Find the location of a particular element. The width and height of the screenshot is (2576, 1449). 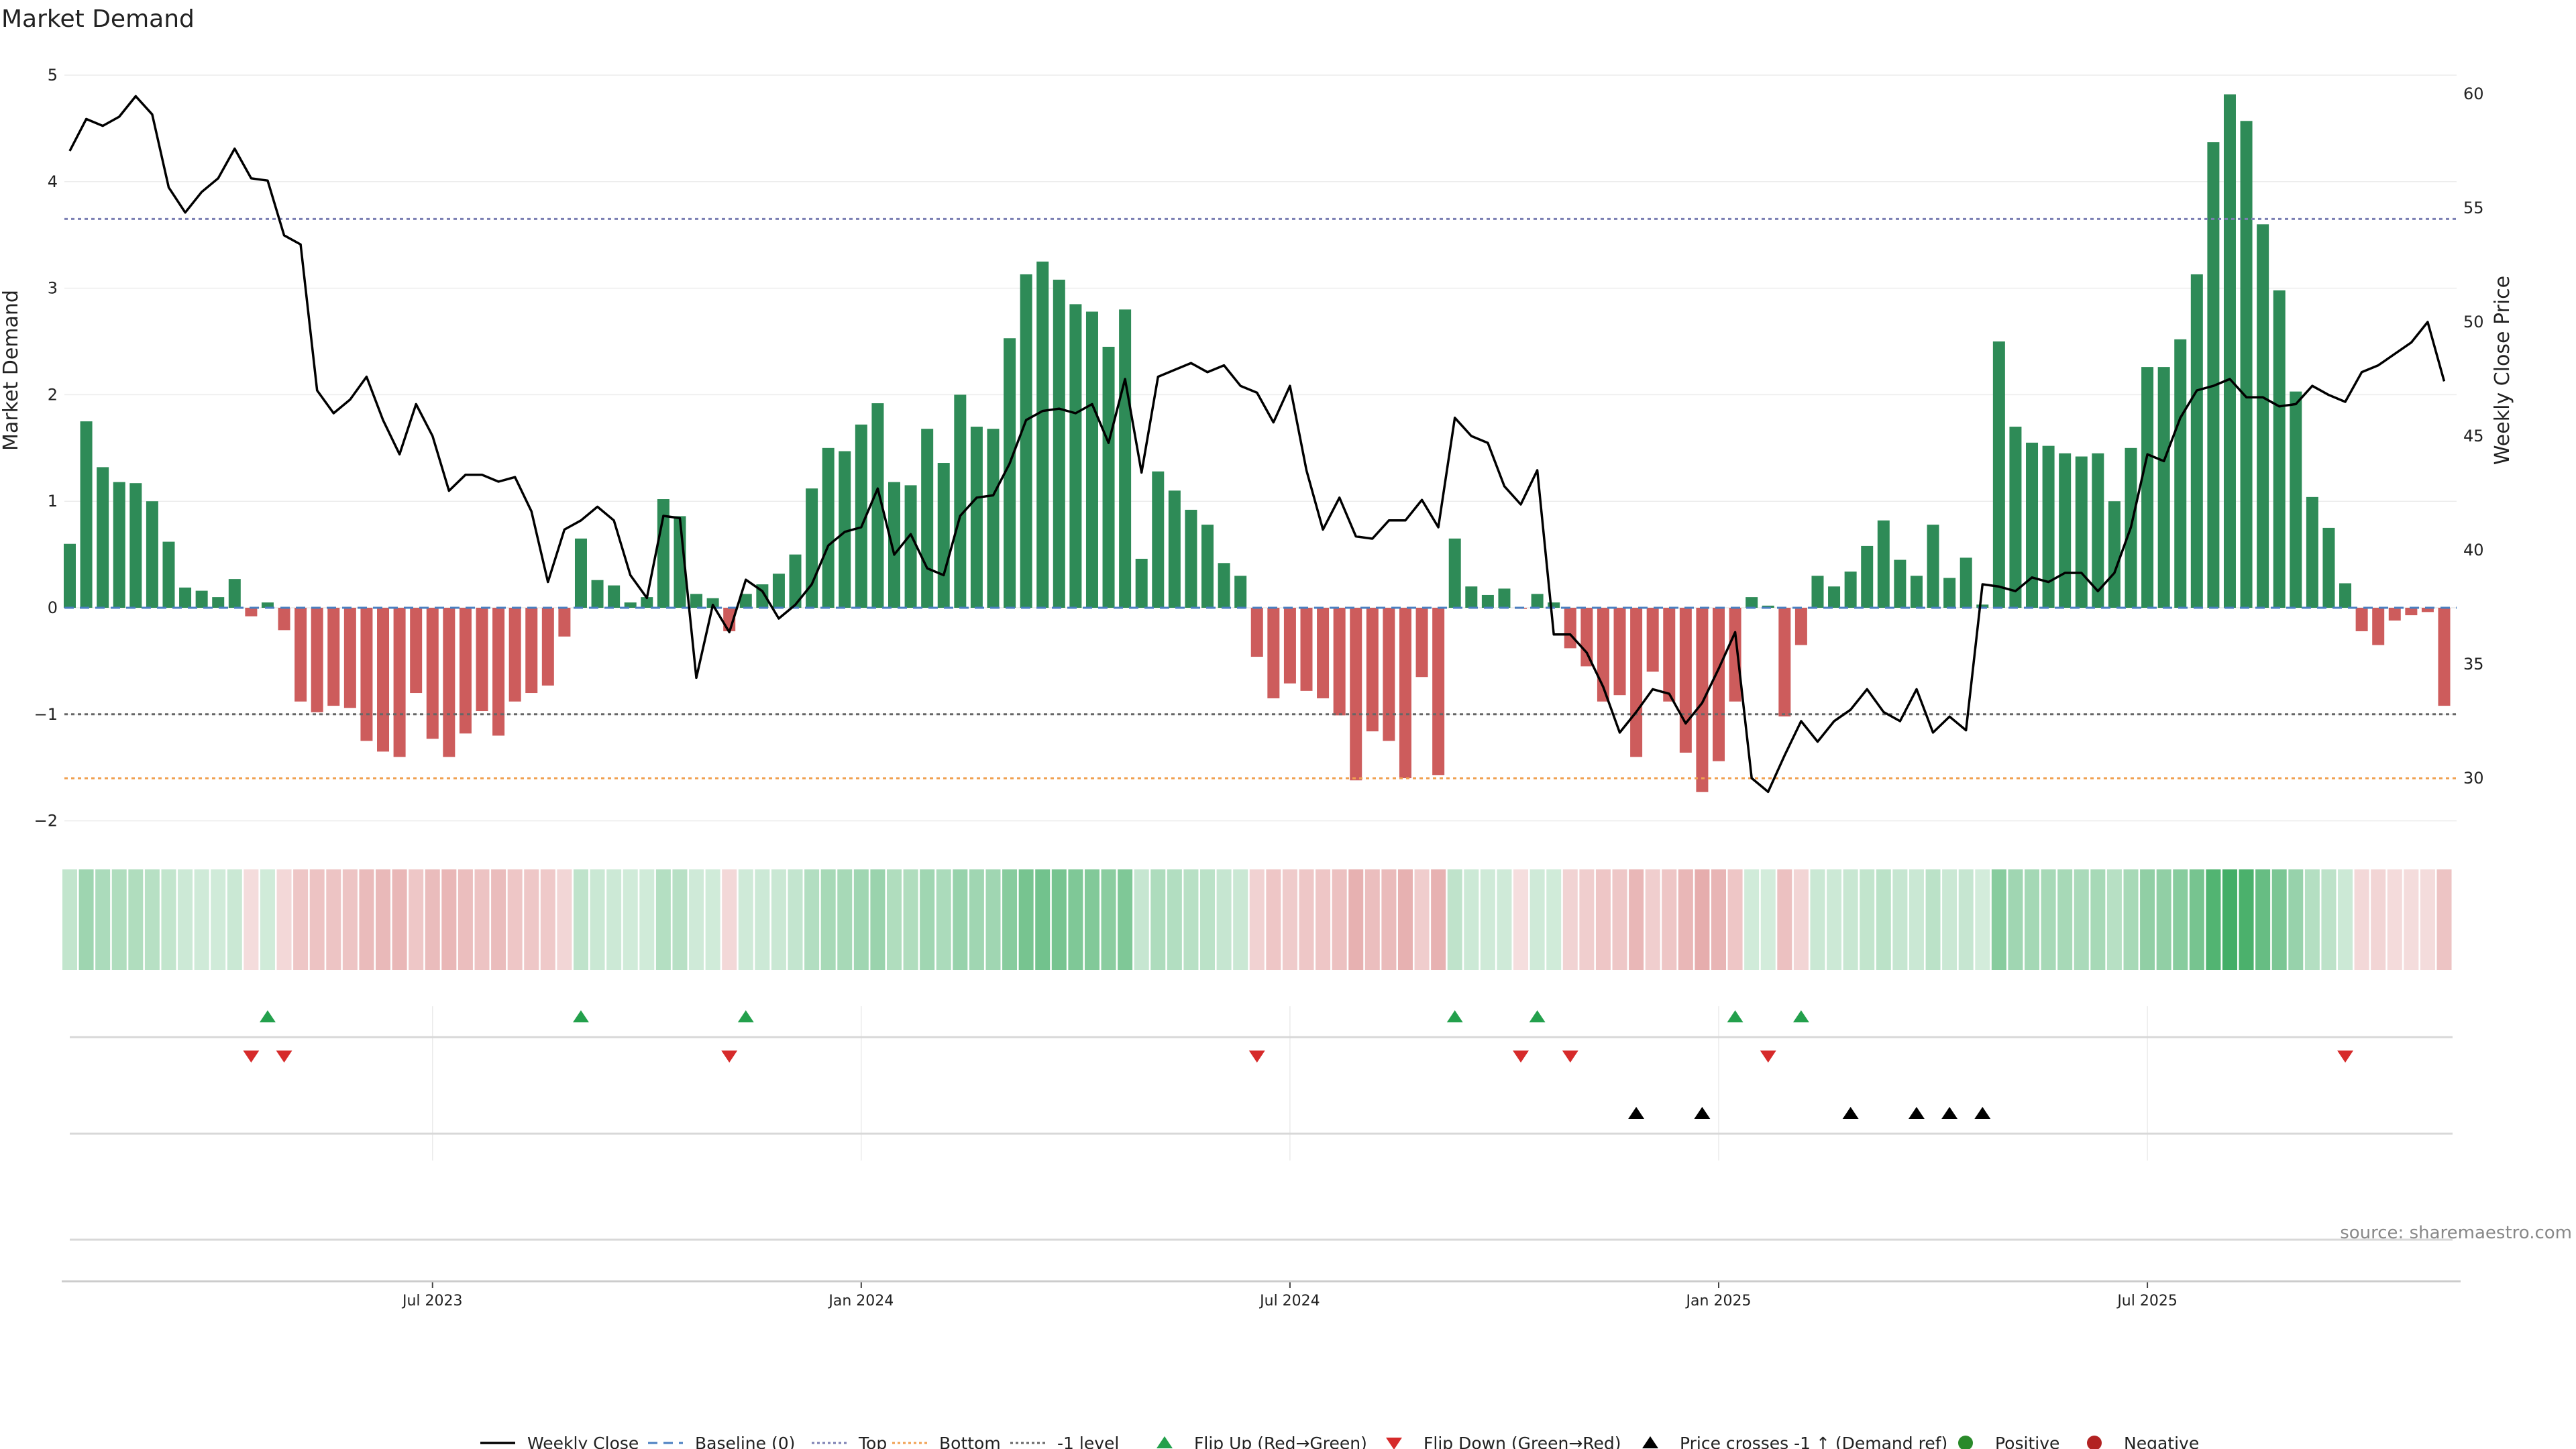

flip-markers is located at coordinates (1298, 1036).